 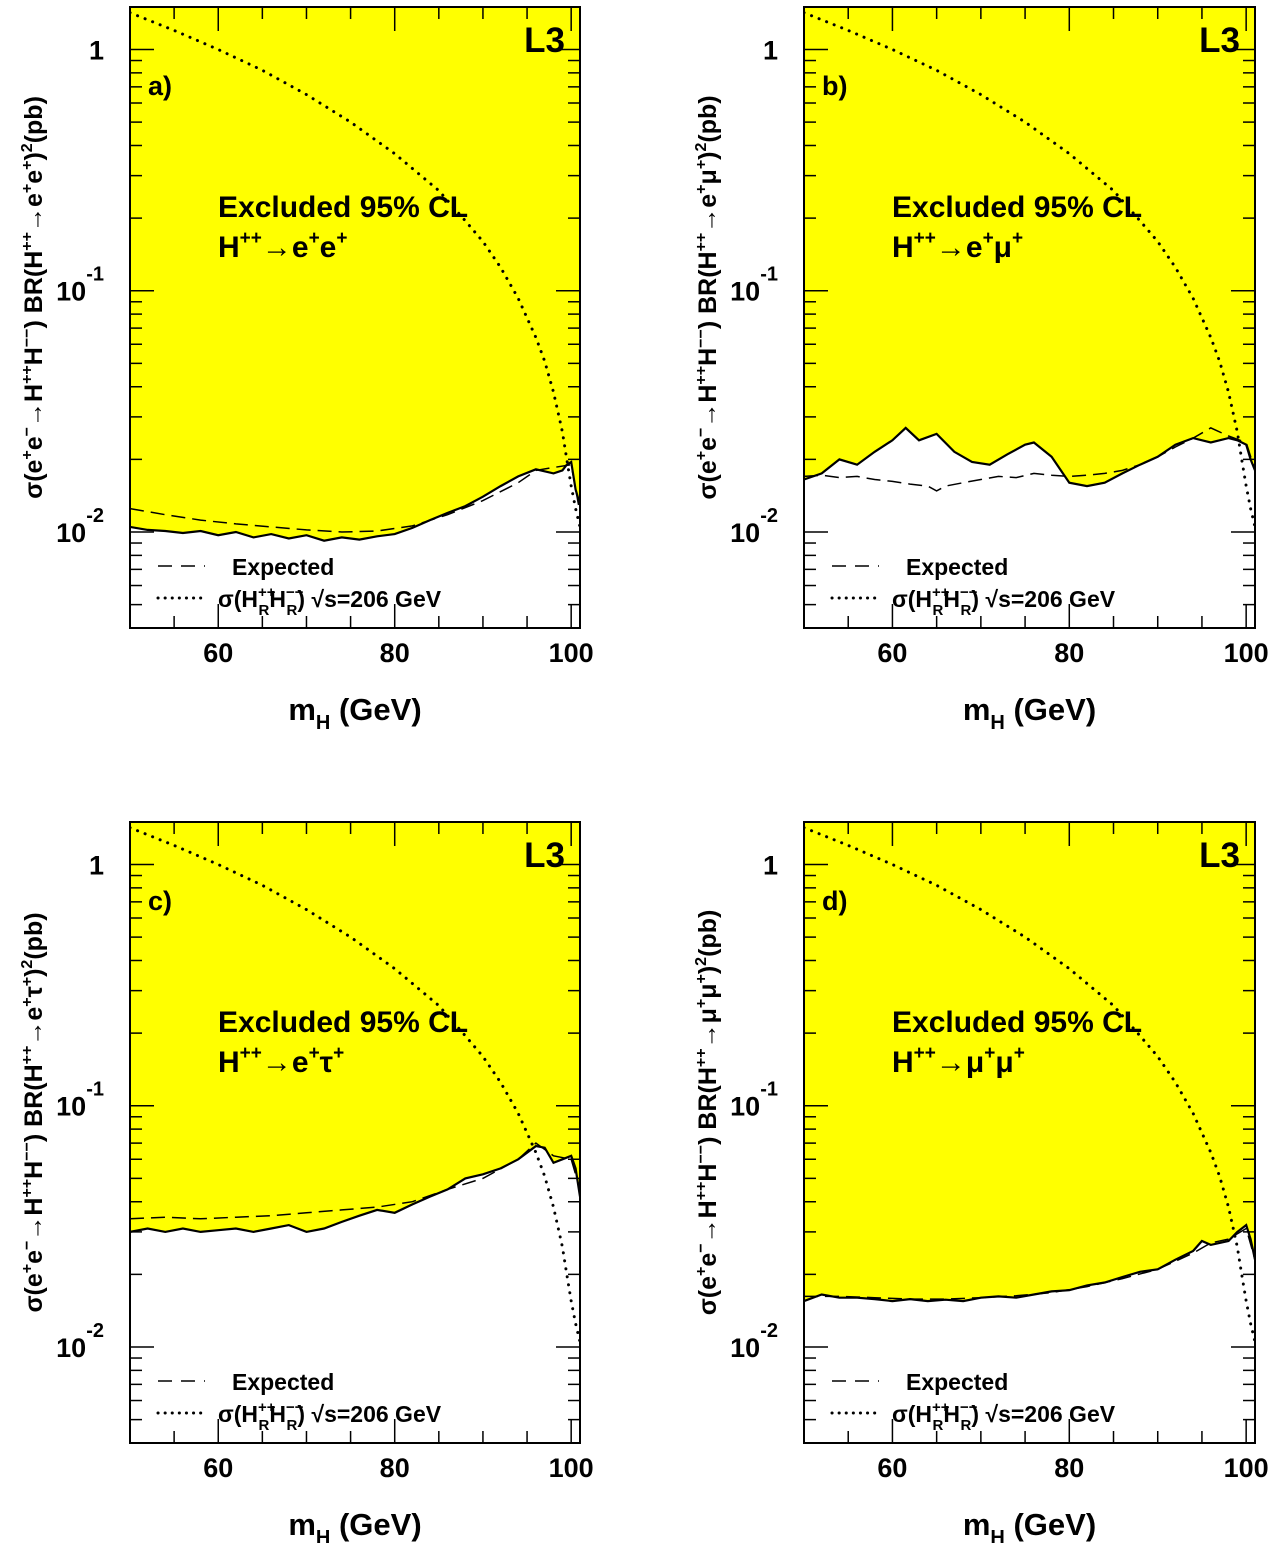 I want to click on channel-label: H++→e+μ+, so click(x=957, y=246).